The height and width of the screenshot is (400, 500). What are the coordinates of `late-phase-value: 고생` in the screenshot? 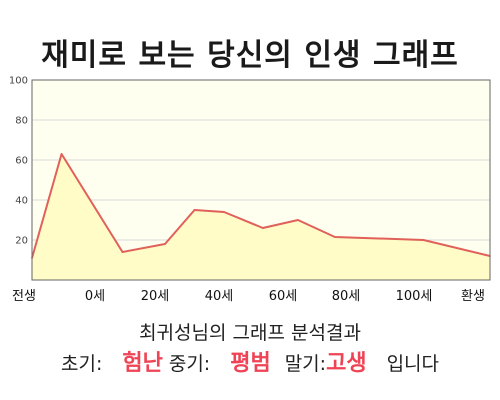 It's located at (346, 363).